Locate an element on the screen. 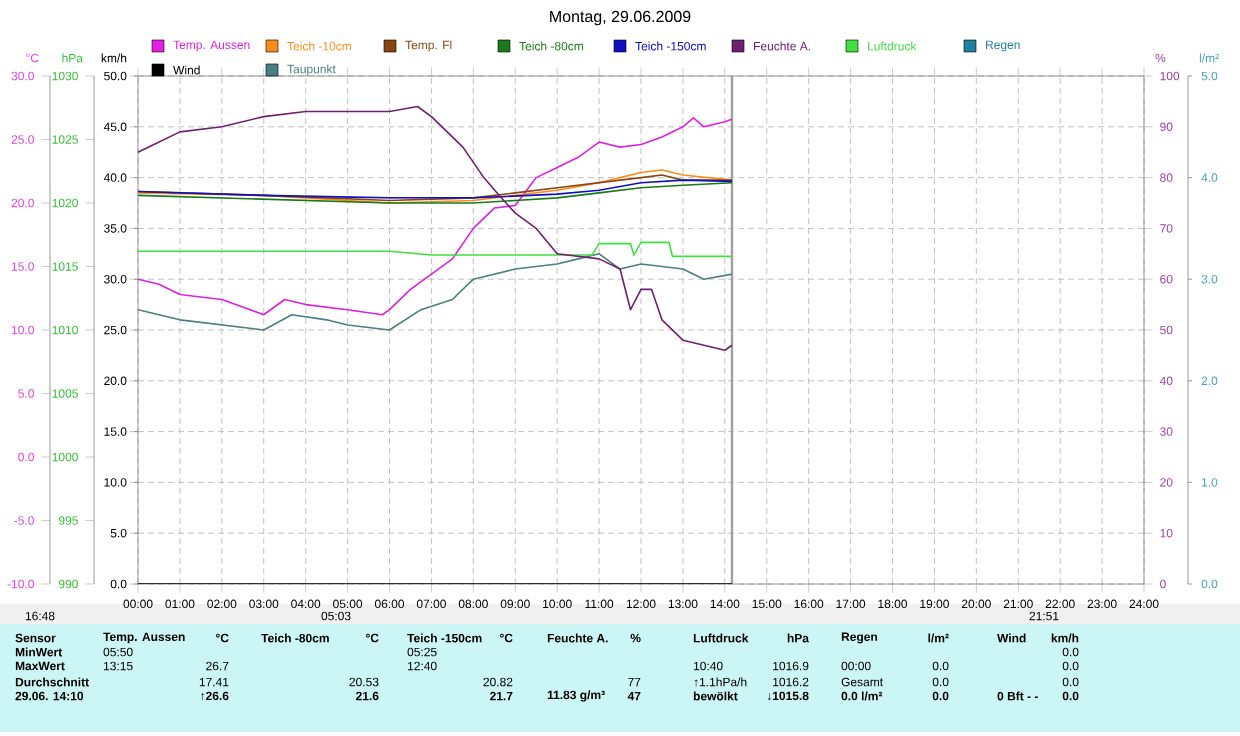 The width and height of the screenshot is (1240, 736). chart-title: Montag, 29.06.2009 is located at coordinates (620, 18).